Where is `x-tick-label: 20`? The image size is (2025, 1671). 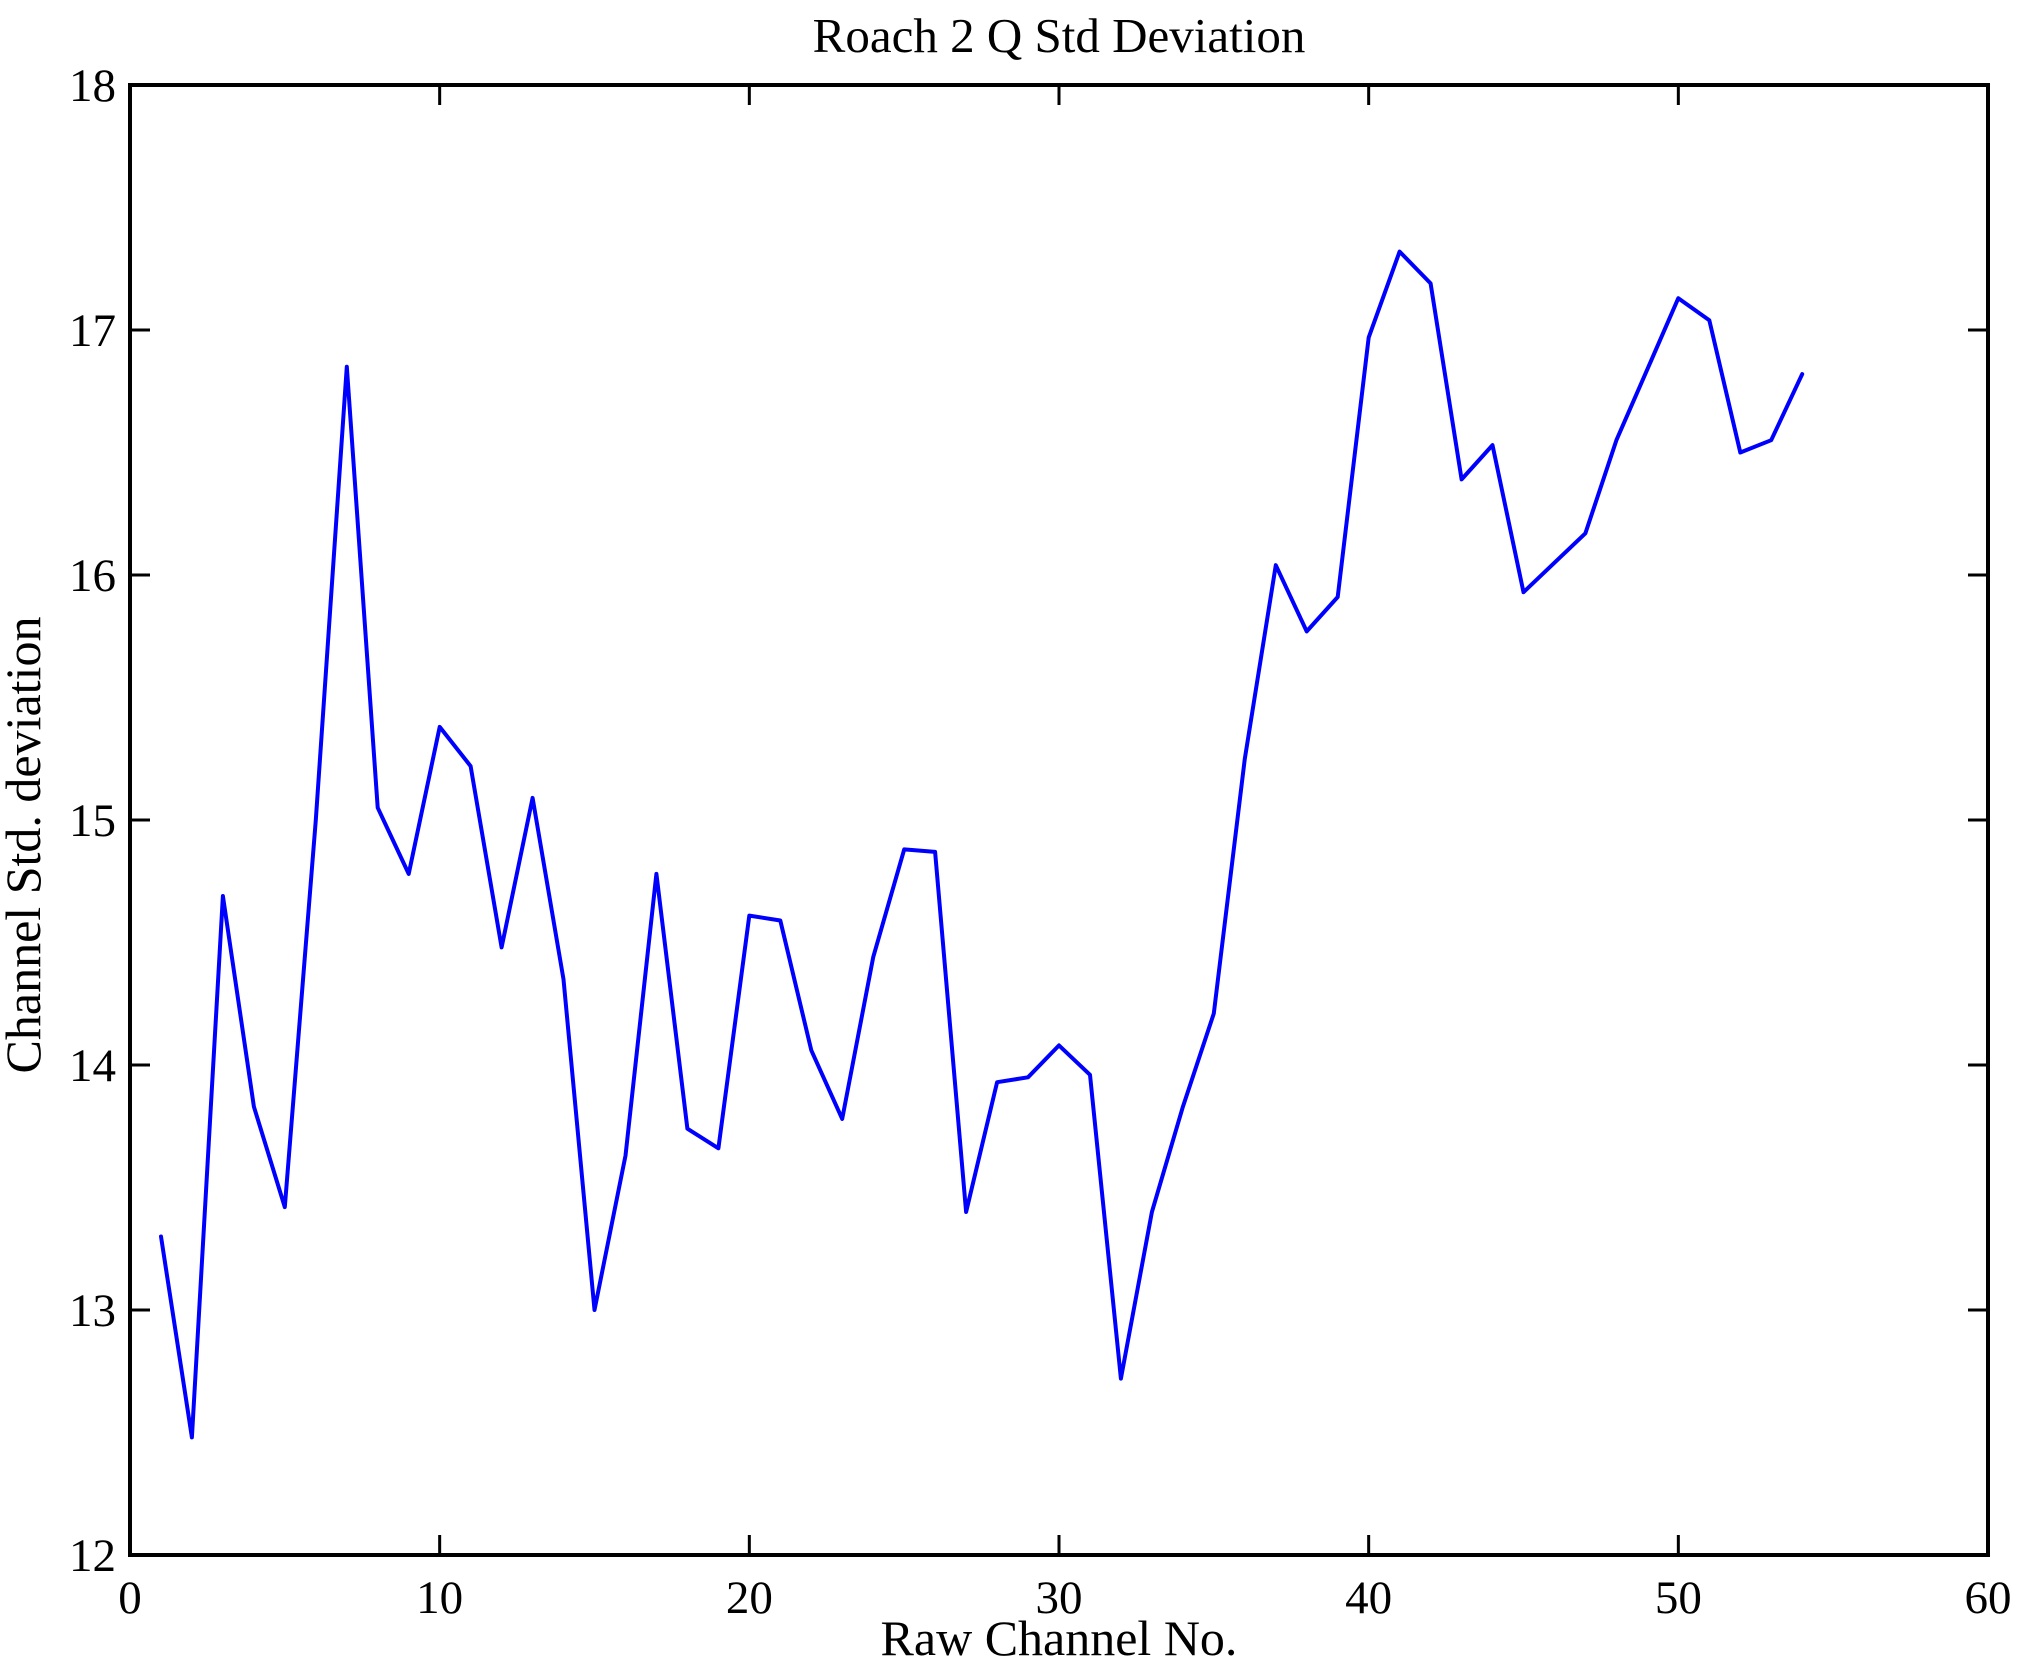 x-tick-label: 20 is located at coordinates (749, 1598).